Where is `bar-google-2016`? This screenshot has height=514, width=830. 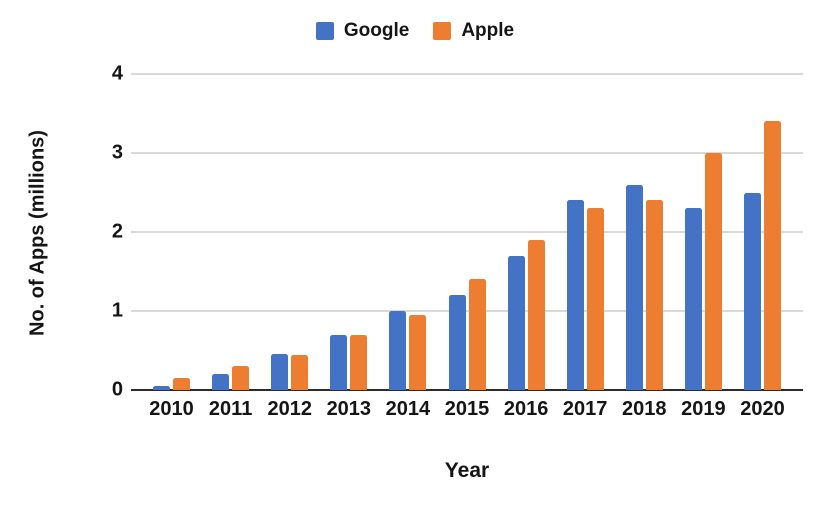 bar-google-2016 is located at coordinates (516, 322).